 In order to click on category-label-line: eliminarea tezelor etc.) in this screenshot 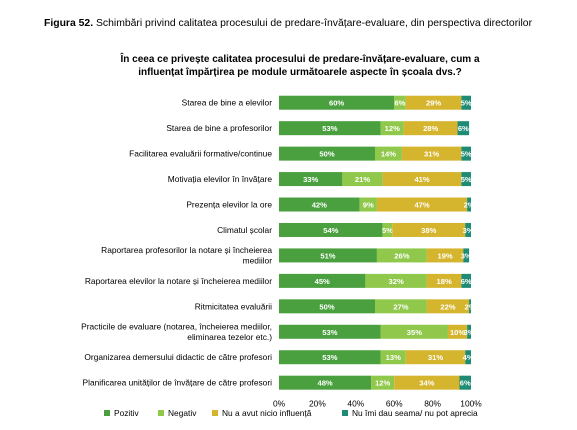, I will do `click(229, 337)`.